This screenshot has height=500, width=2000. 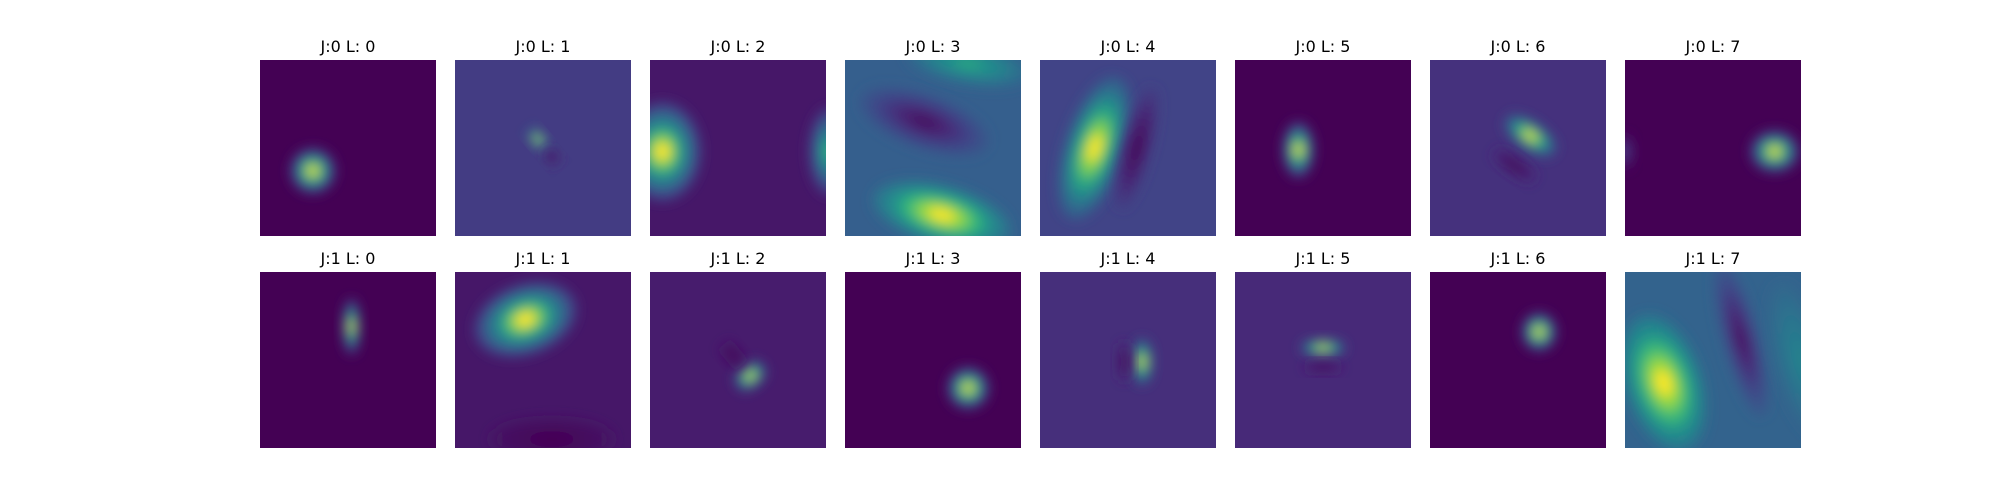 What do you see at coordinates (738, 46) in the screenshot?
I see `panel-title: J:0 L: 2` at bounding box center [738, 46].